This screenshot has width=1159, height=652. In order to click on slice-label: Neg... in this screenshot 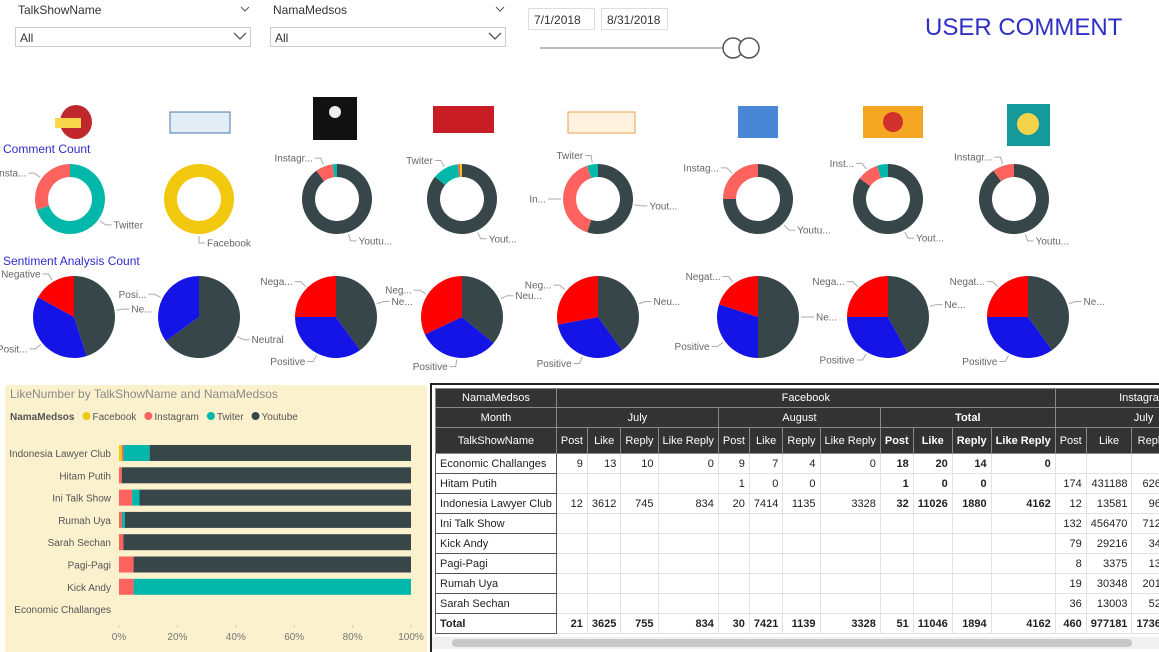, I will do `click(398, 291)`.